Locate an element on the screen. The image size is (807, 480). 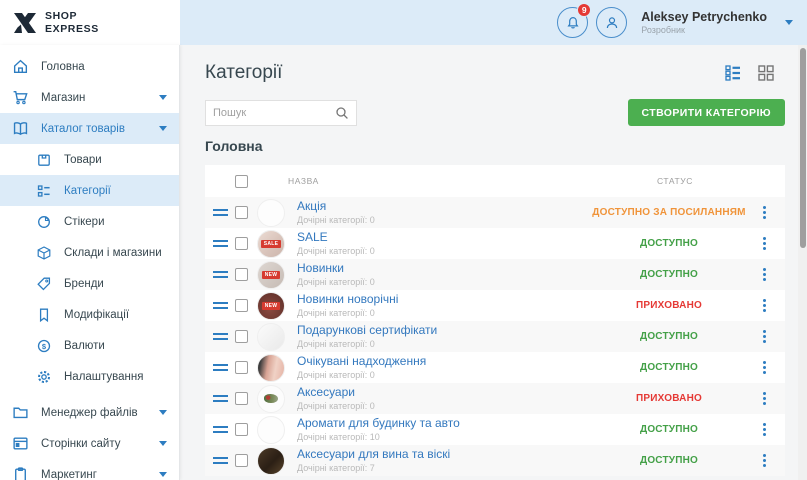
category-name-link: Очікувані надходження is located at coordinates (362, 361).